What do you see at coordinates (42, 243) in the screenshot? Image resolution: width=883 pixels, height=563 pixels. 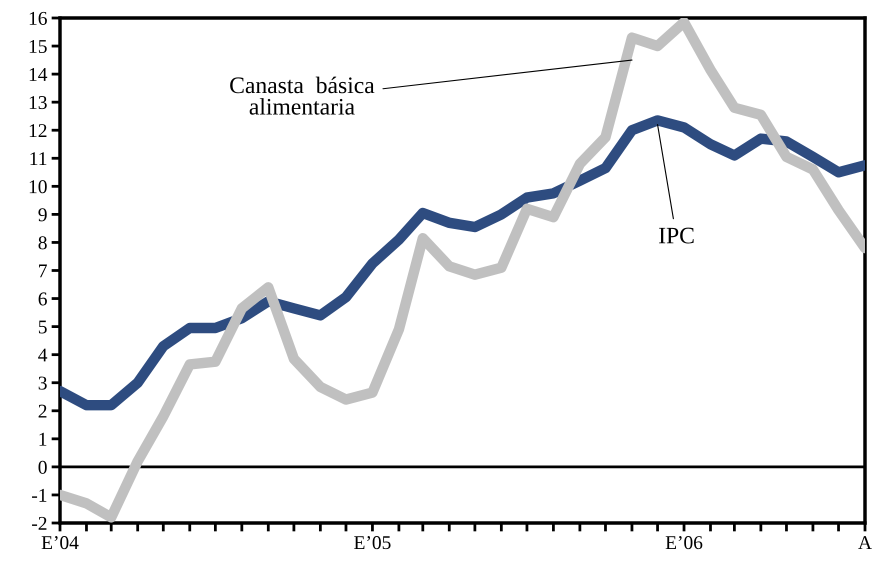 I see `y-tick-label: 8` at bounding box center [42, 243].